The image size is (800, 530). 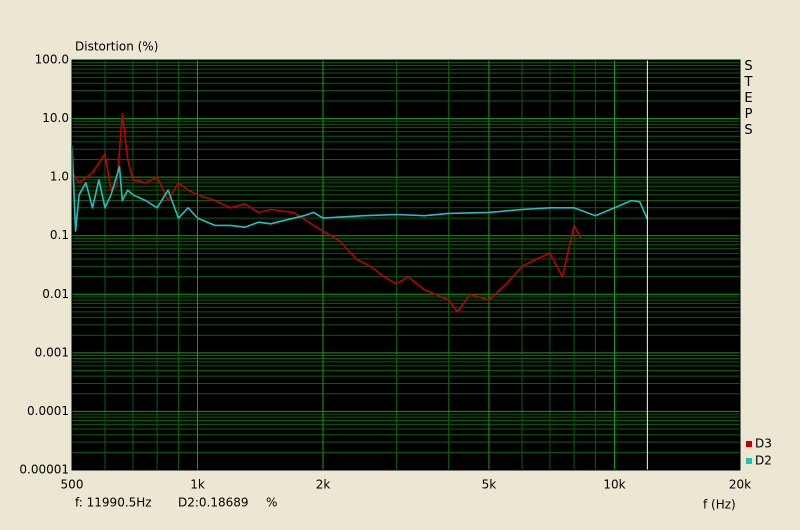 What do you see at coordinates (55, 294) in the screenshot?
I see `y-tick-label: 0.01` at bounding box center [55, 294].